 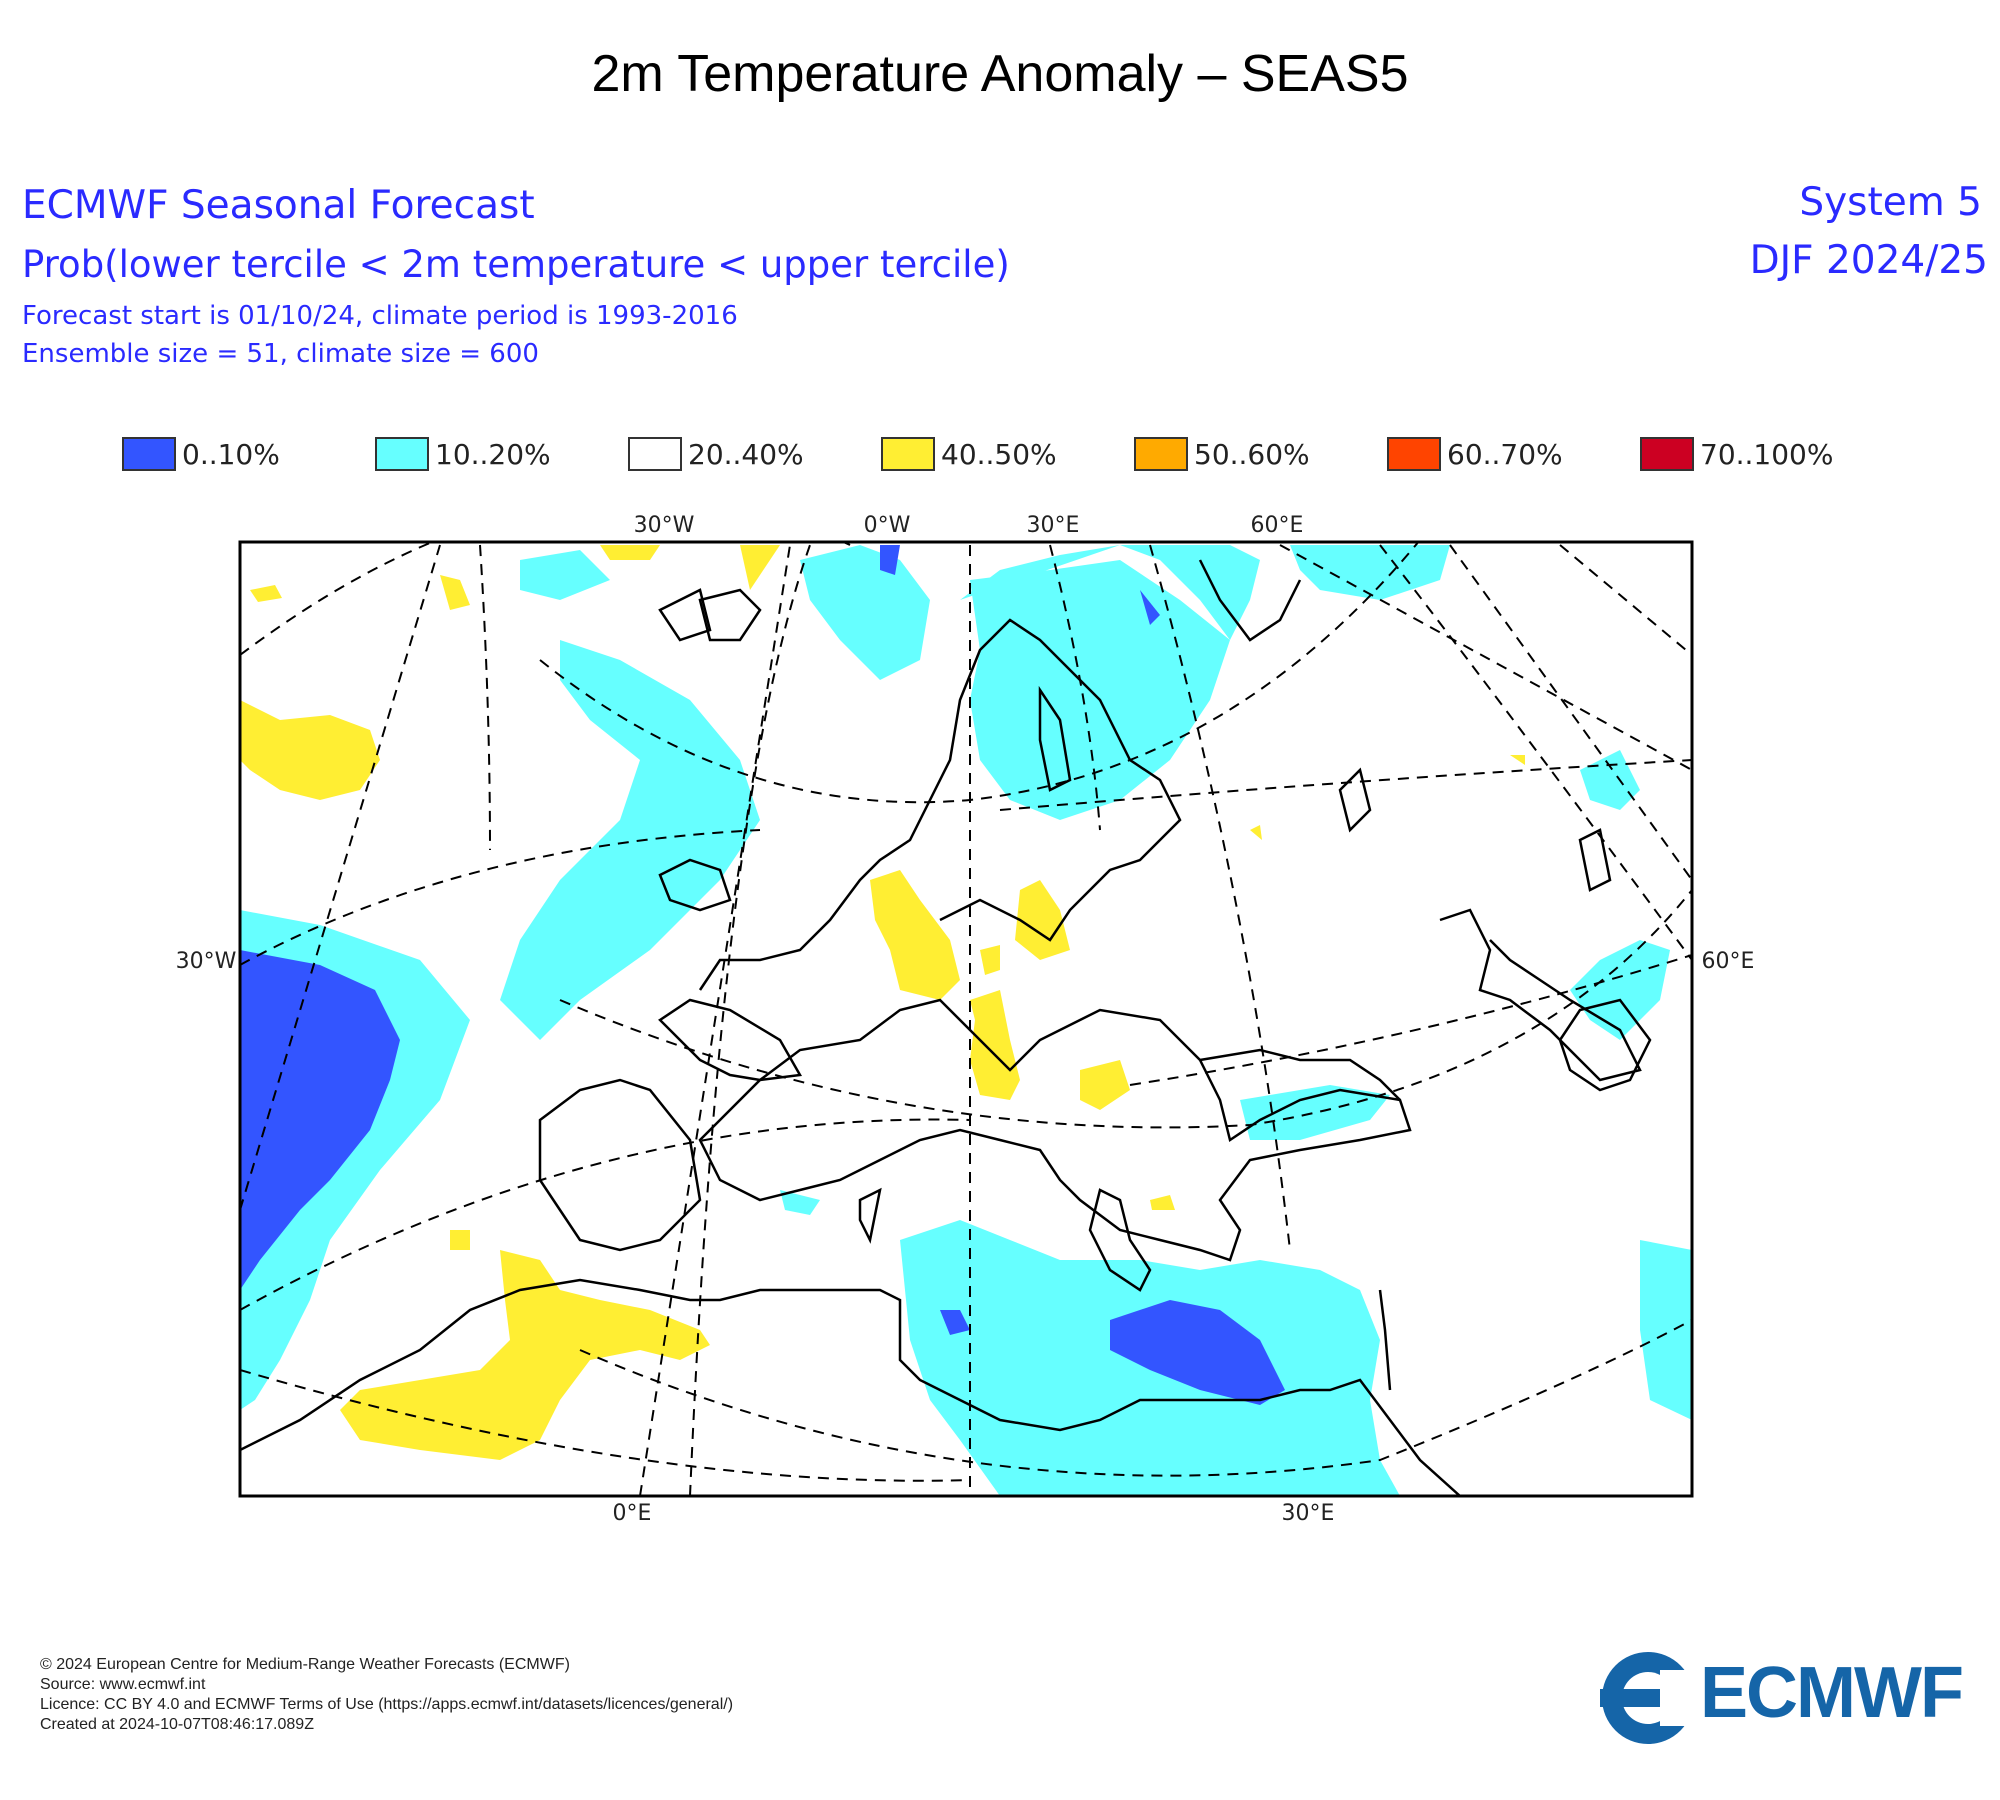 I want to click on header-system: System 5, so click(x=1890, y=202).